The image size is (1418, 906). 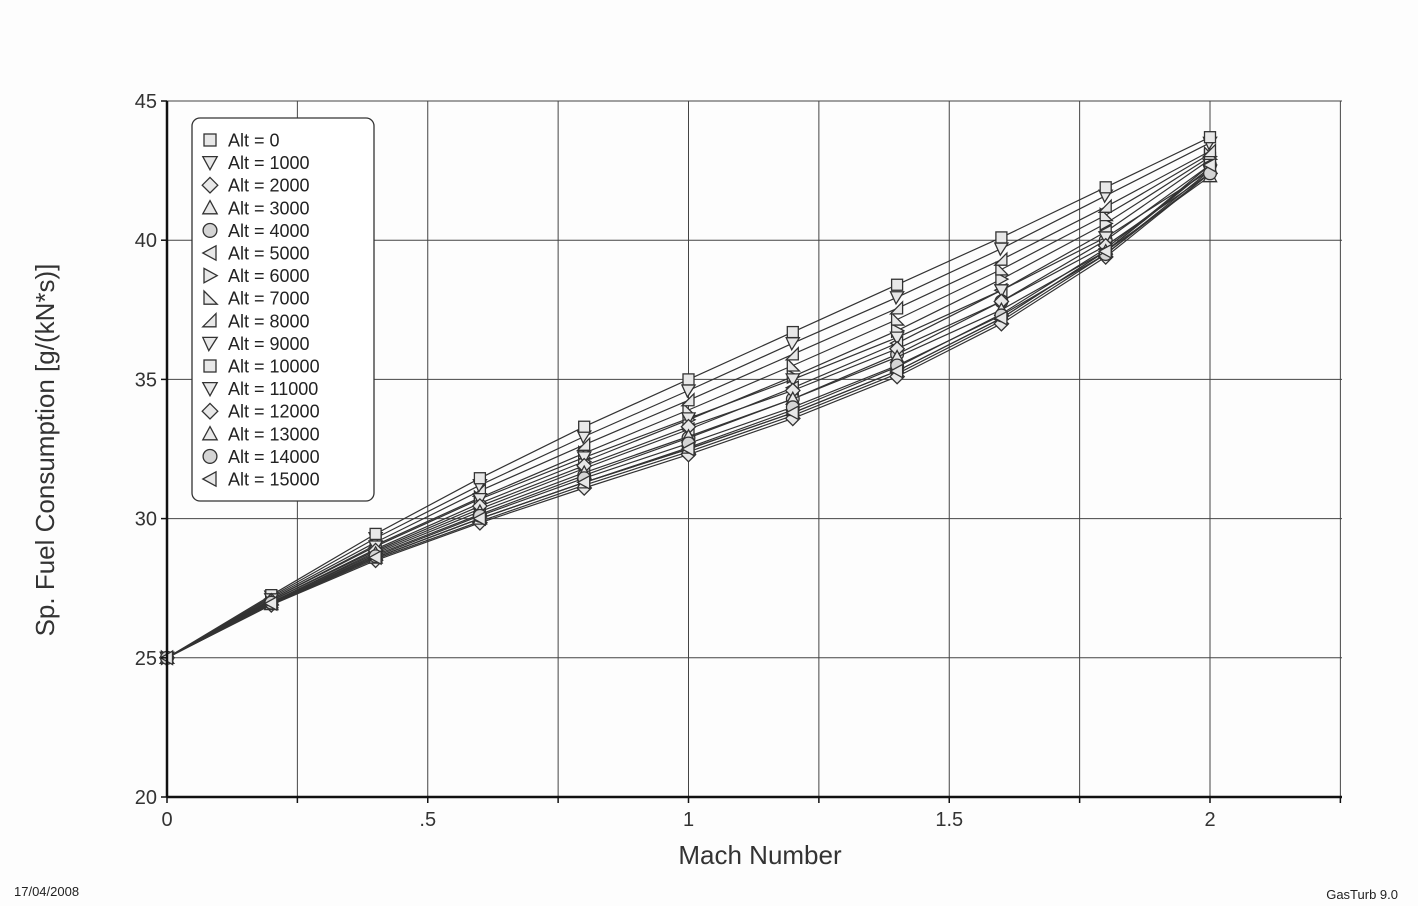 What do you see at coordinates (269, 254) in the screenshot?
I see `legend-label: Alt = 5000` at bounding box center [269, 254].